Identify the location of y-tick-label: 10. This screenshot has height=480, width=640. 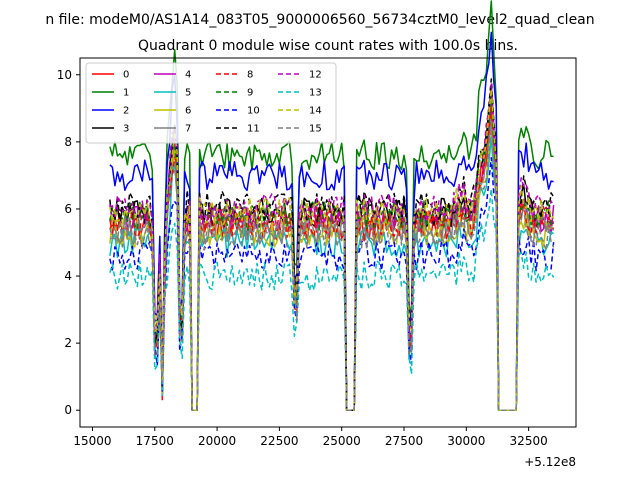
(64, 75).